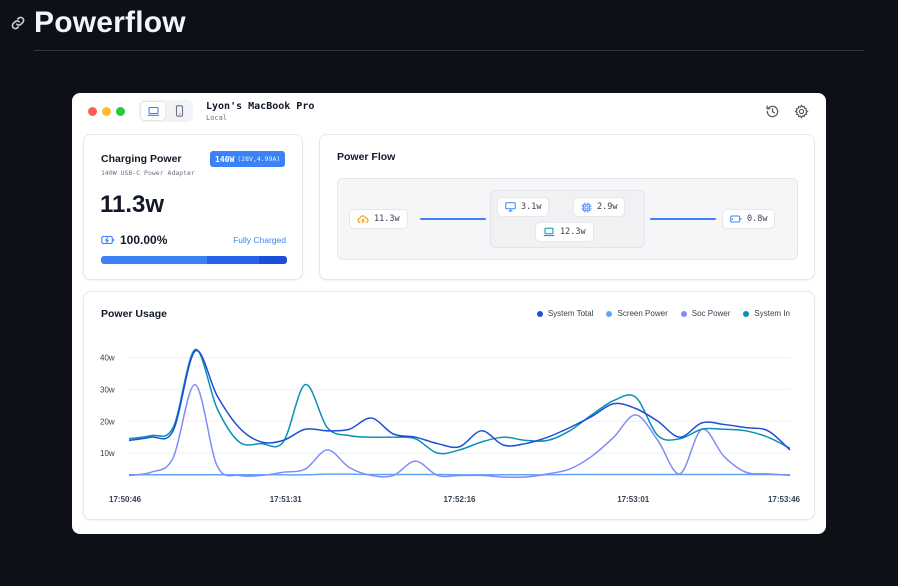 This screenshot has width=898, height=586. Describe the element at coordinates (801, 111) in the screenshot. I see `gear-icon` at that location.